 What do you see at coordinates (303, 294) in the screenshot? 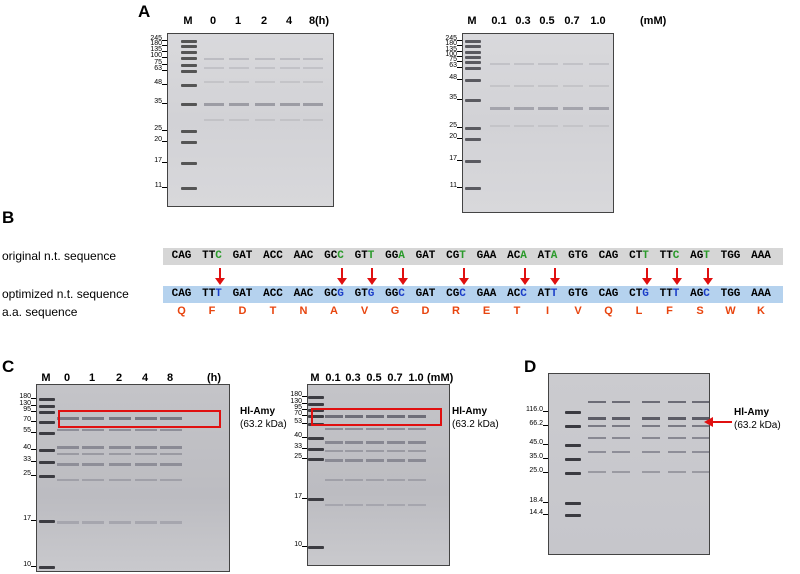
I see `optimized-codon: AAC` at bounding box center [303, 294].